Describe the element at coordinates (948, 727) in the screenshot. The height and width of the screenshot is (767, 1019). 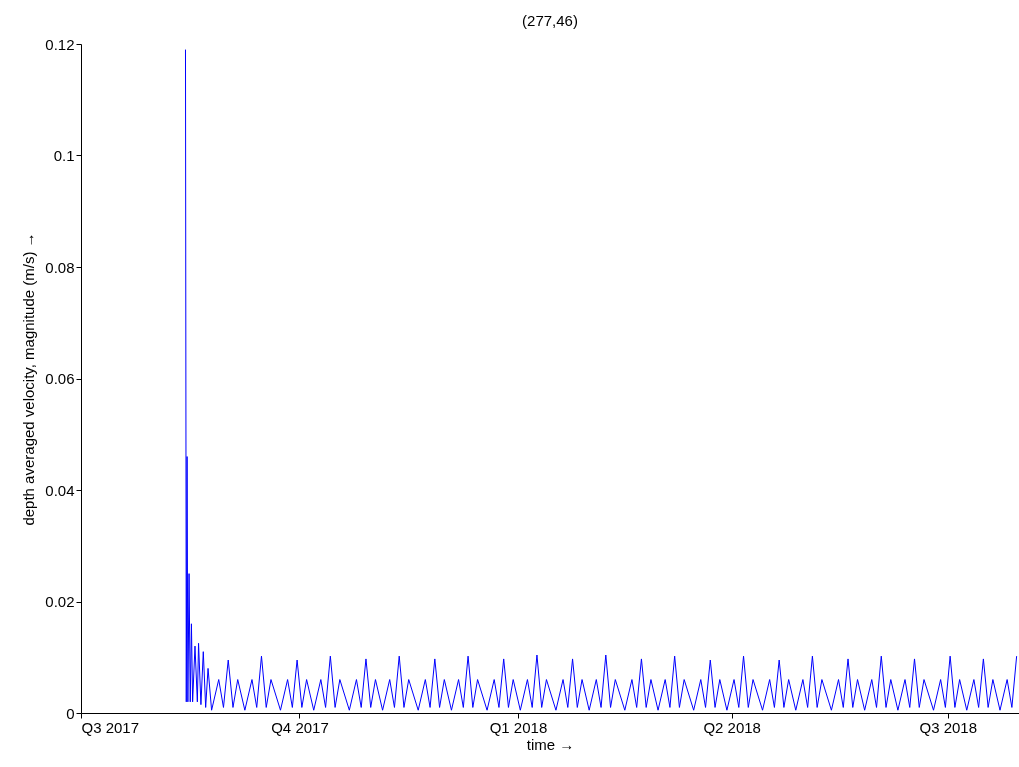
I see `x-tick-label: Q3 2018` at that location.